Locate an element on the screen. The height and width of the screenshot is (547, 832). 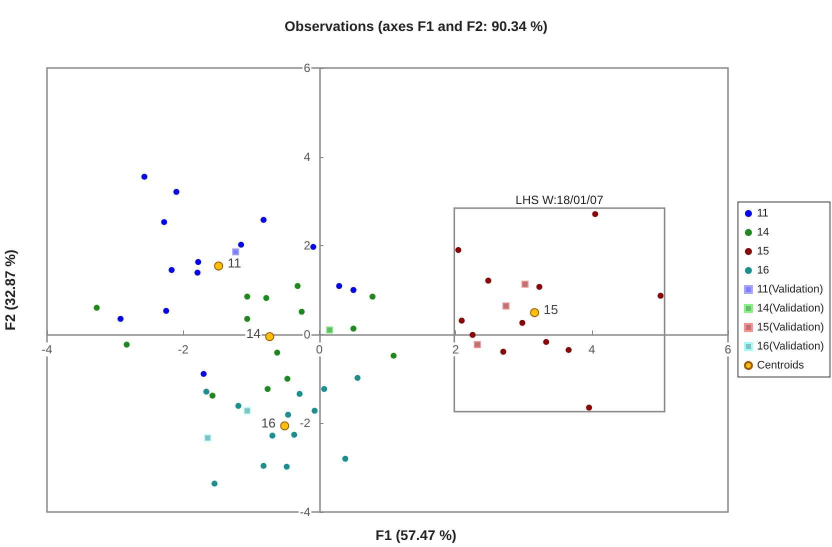
legend-label: 15 is located at coordinates (763, 252).